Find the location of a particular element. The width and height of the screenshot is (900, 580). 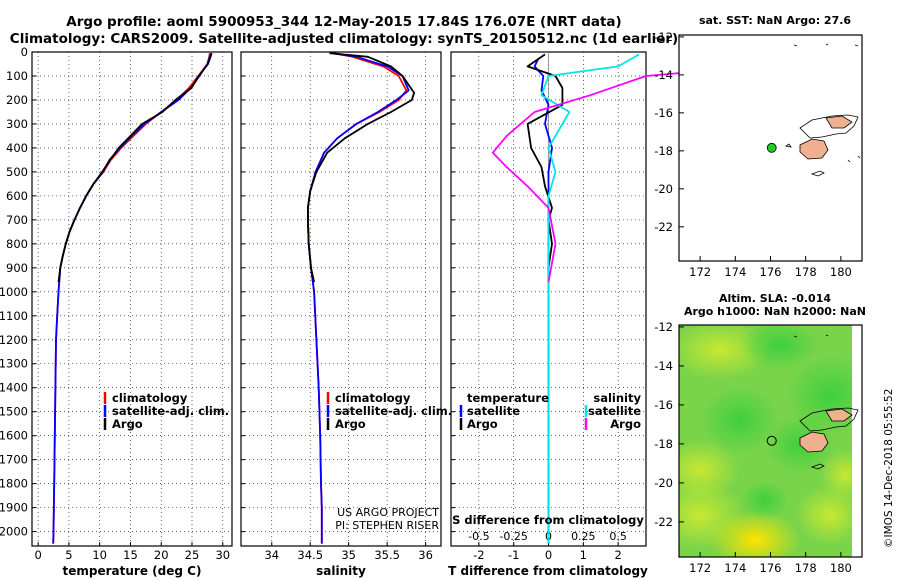

y-tick-label: 1500 is located at coordinates (14, 412).